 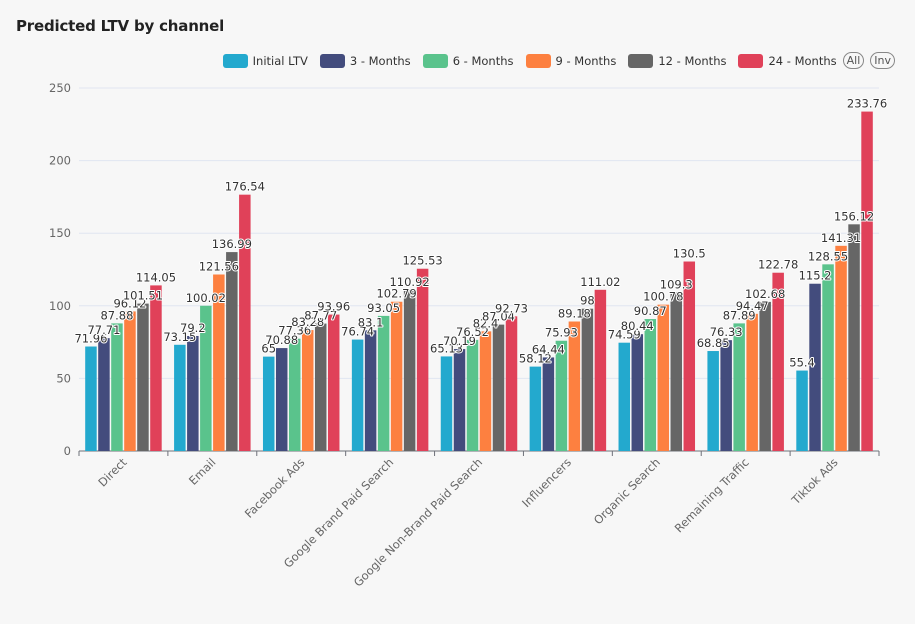 I want to click on x-tick-label: Tiktok Ads, so click(x=814, y=481).